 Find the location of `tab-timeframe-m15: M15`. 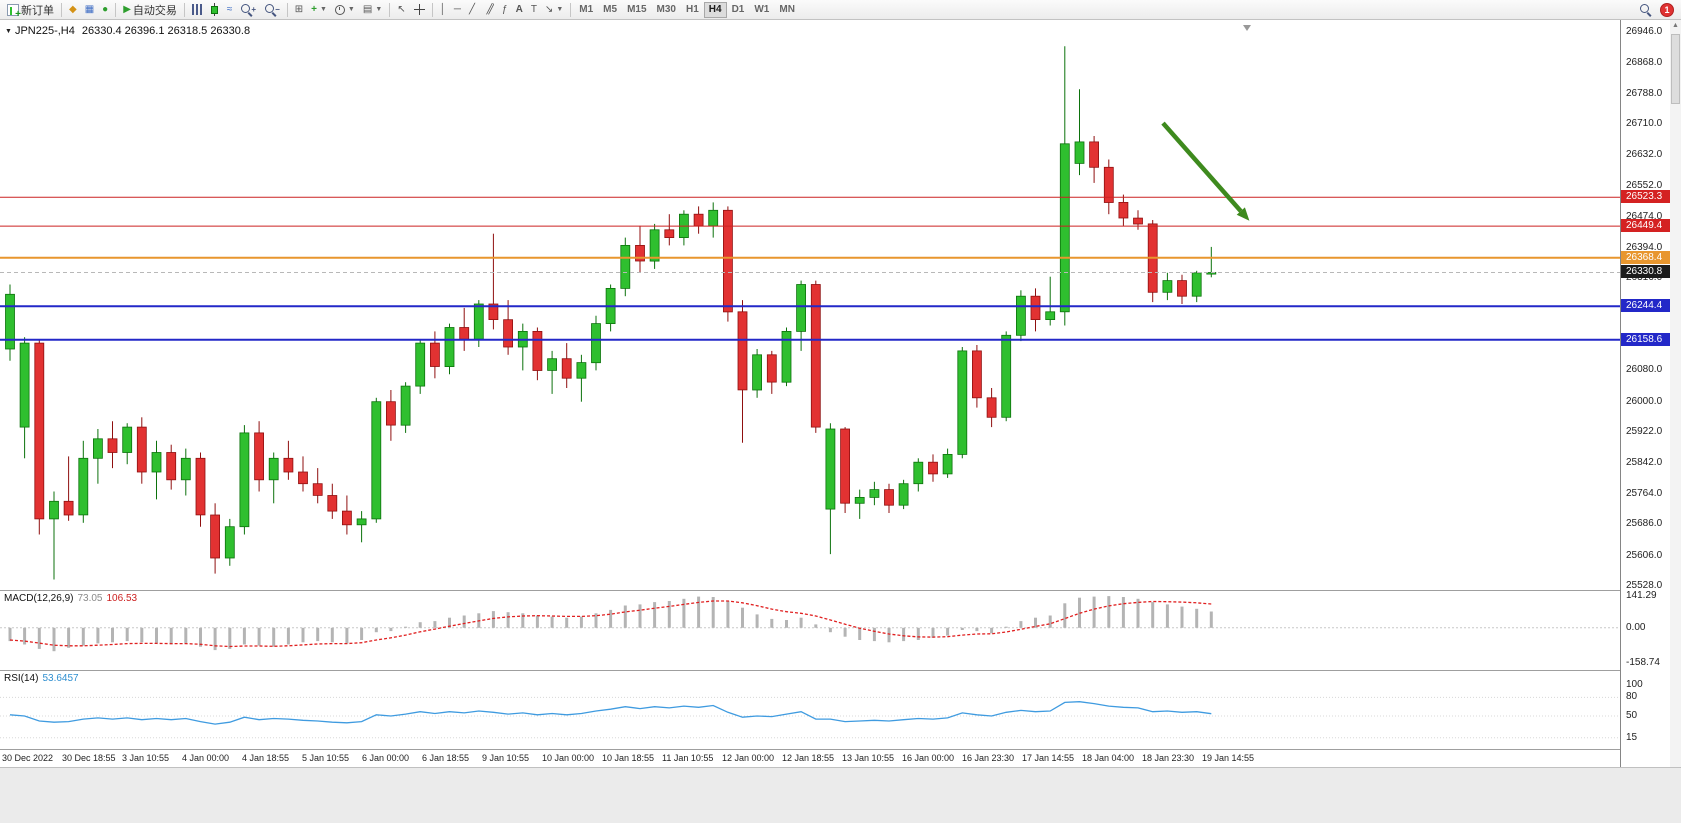

tab-timeframe-m15: M15 is located at coordinates (636, 10).